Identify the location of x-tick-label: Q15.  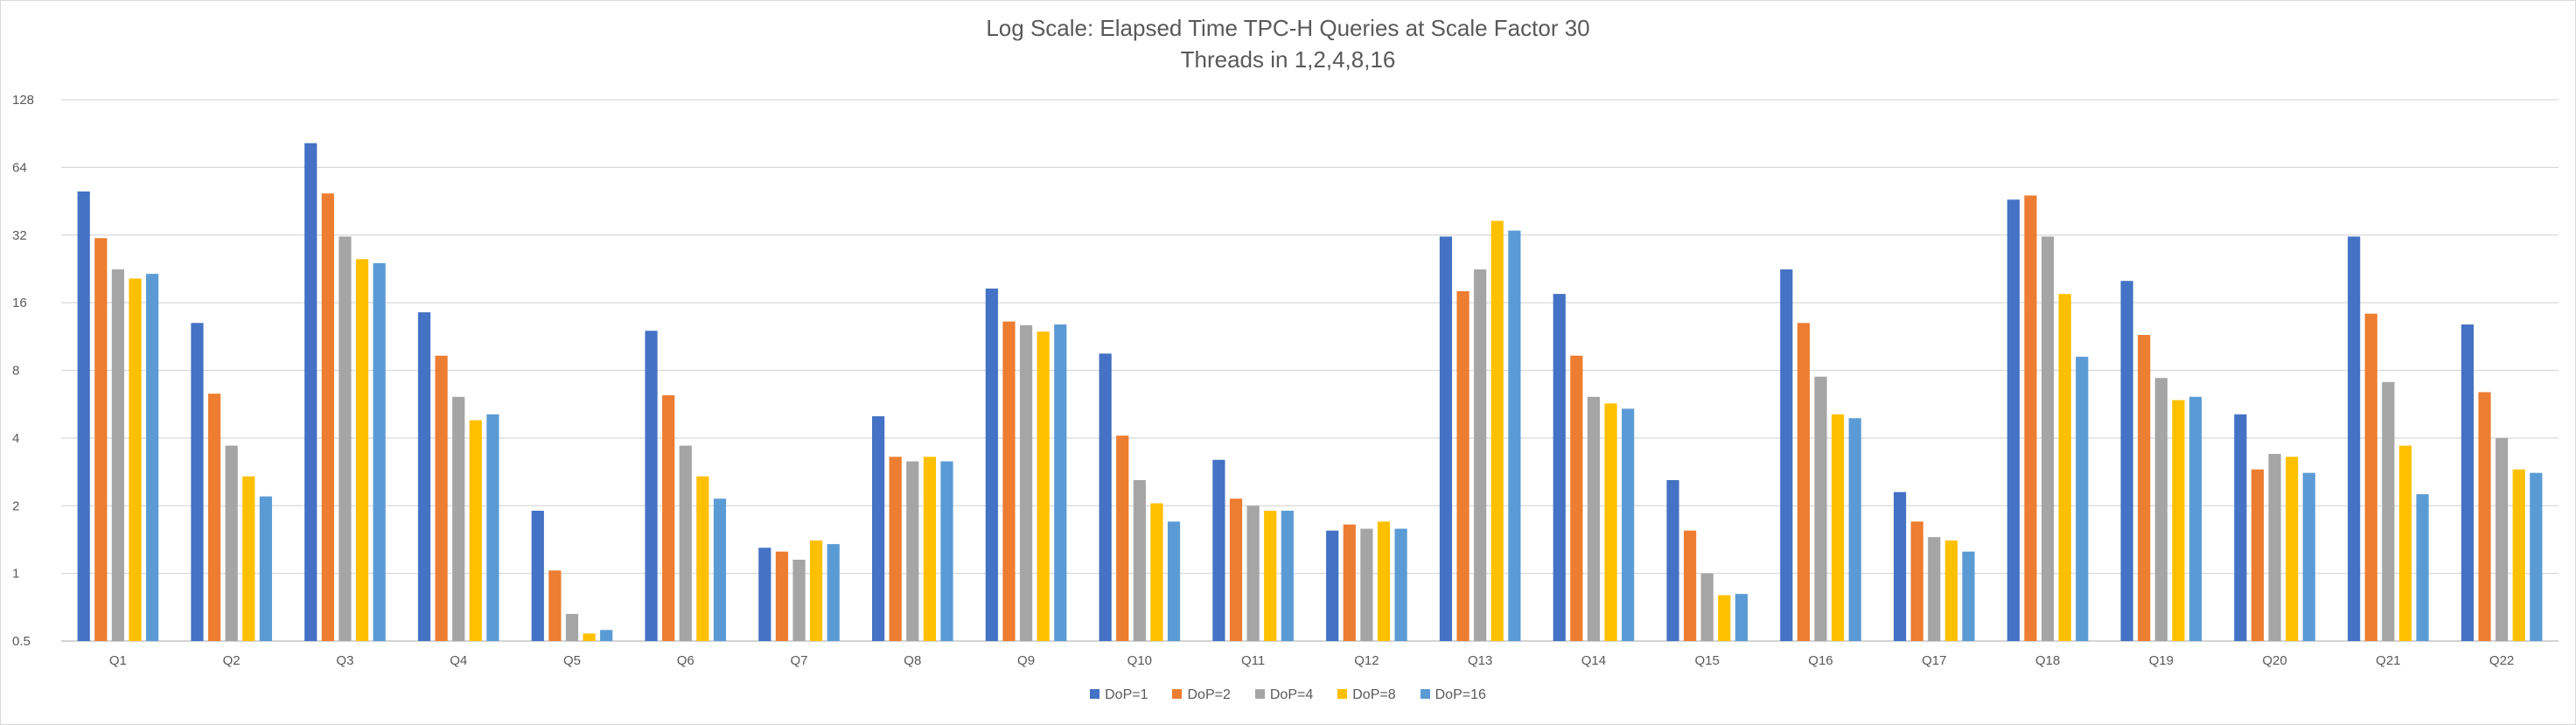
(1707, 660).